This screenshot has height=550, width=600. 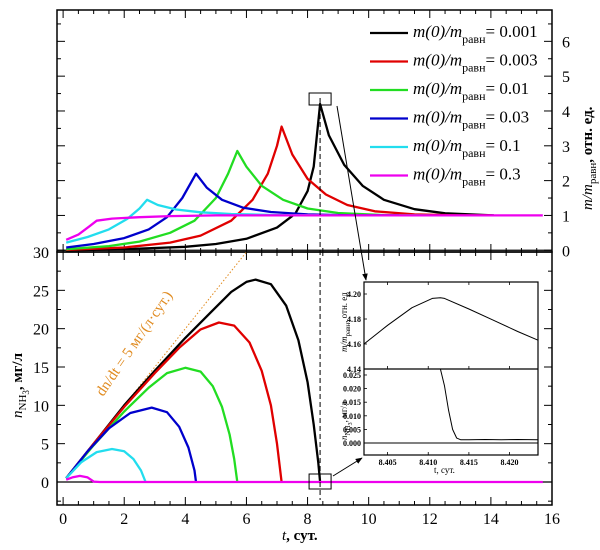 I want to click on bottom-y-tick-label: 20, so click(x=41, y=330).